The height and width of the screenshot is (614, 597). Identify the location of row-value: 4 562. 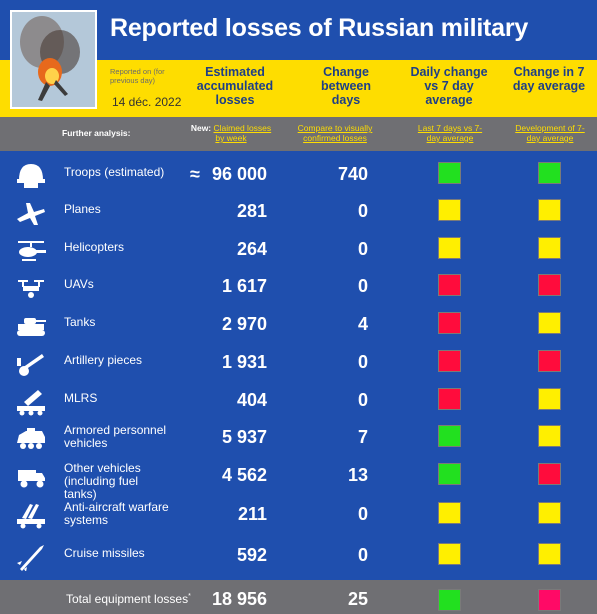
(244, 475).